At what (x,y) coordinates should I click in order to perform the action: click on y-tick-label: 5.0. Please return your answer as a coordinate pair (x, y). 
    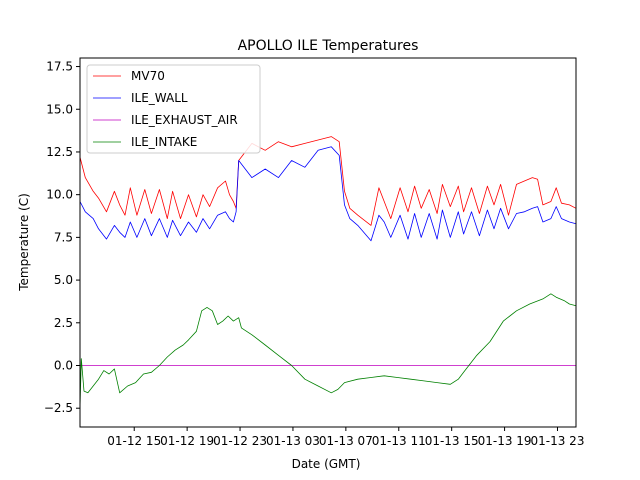
    Looking at the image, I should click on (63, 280).